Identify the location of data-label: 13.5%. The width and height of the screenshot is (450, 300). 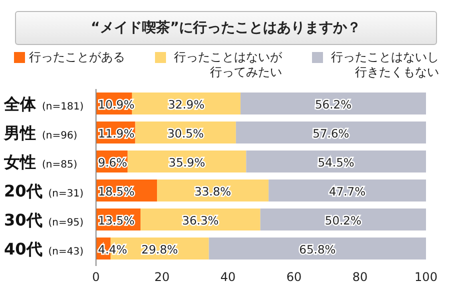
(116, 221).